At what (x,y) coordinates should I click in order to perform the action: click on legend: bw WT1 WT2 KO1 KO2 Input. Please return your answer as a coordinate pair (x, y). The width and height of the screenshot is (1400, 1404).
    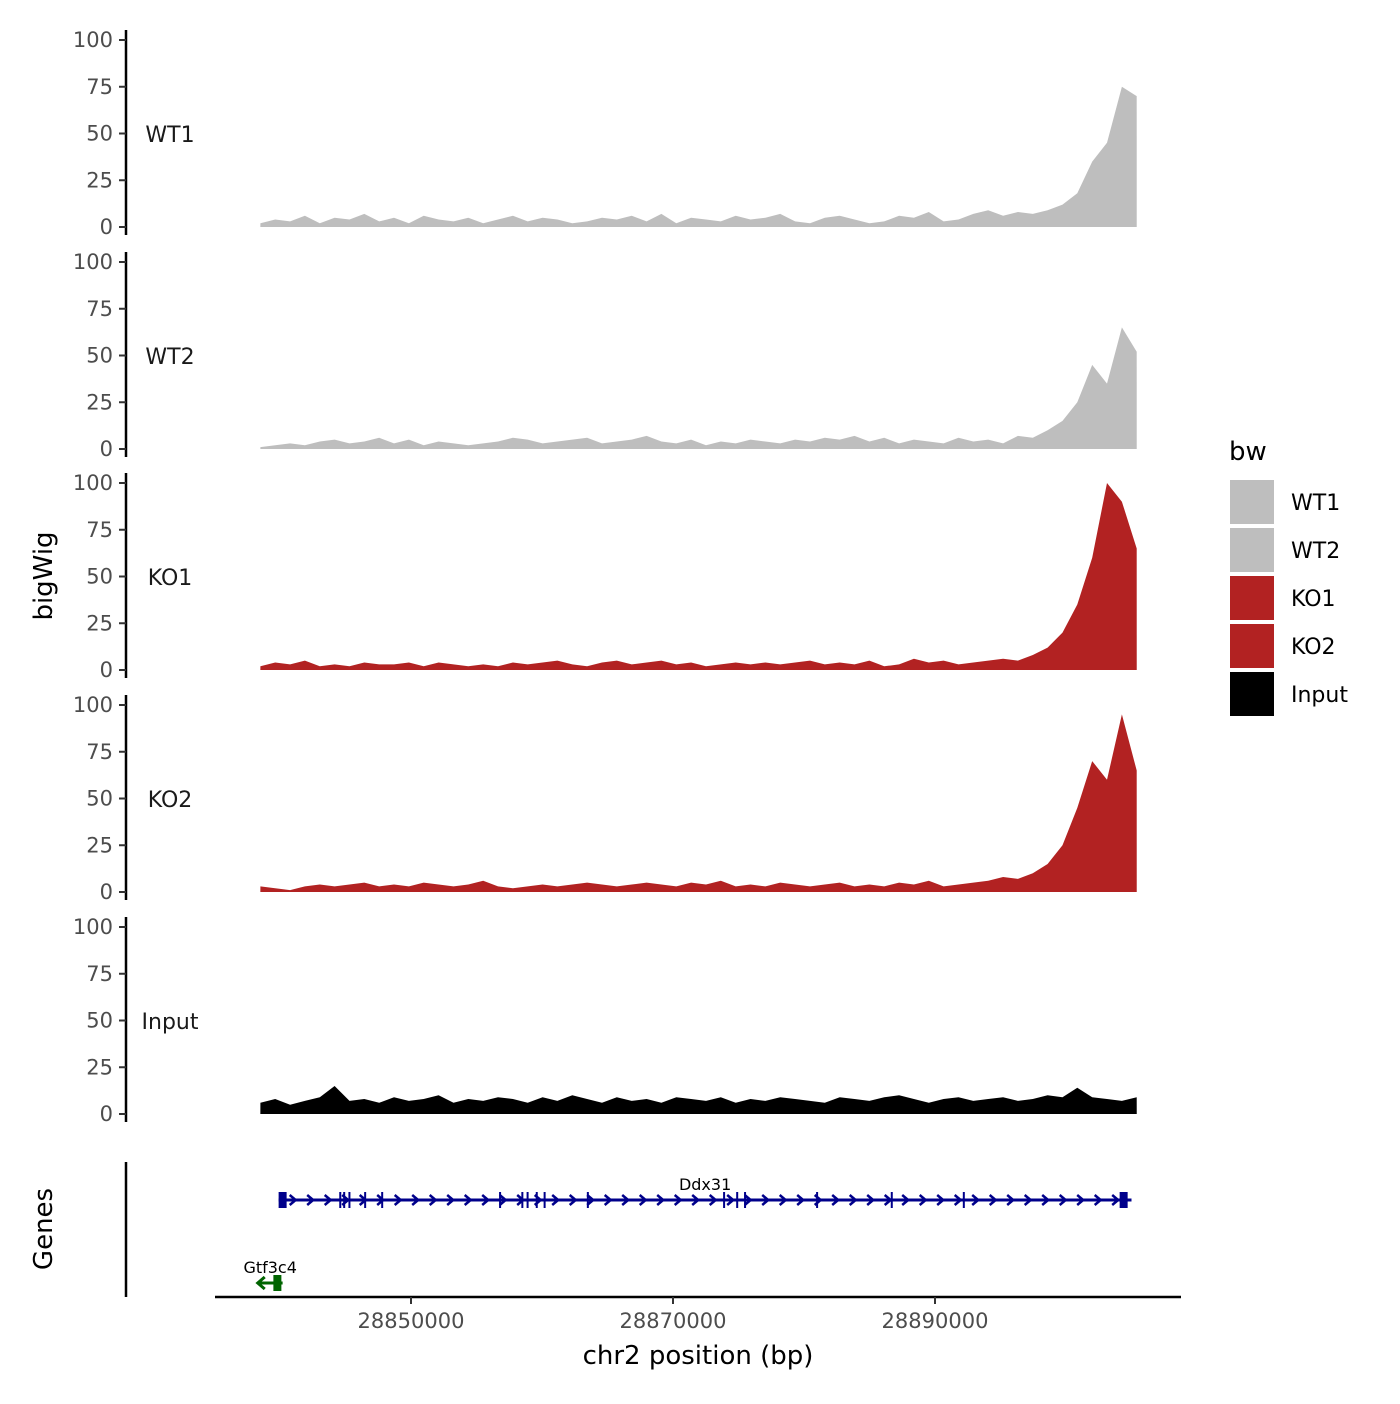
    Looking at the image, I should click on (1288, 576).